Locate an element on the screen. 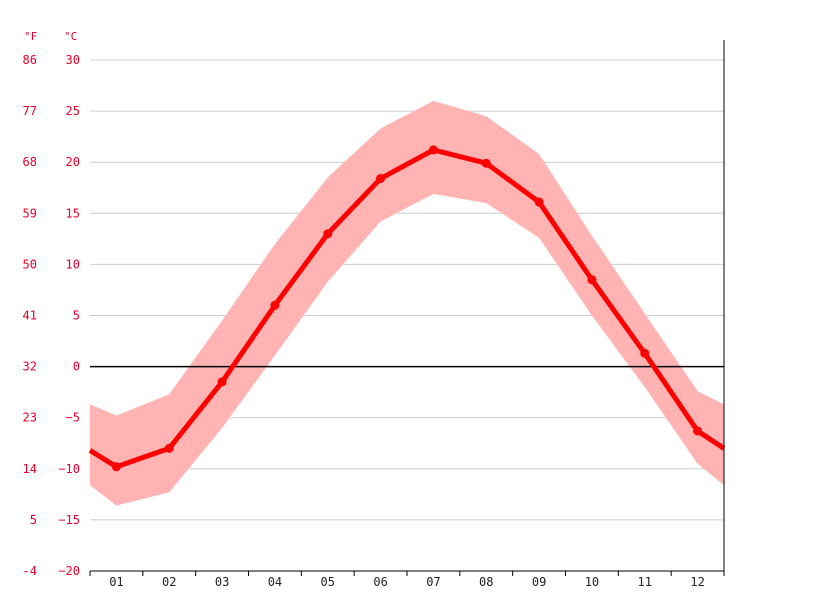 This screenshot has height=611, width=815. y-tick-label-celsius: 10 is located at coordinates (73, 264).